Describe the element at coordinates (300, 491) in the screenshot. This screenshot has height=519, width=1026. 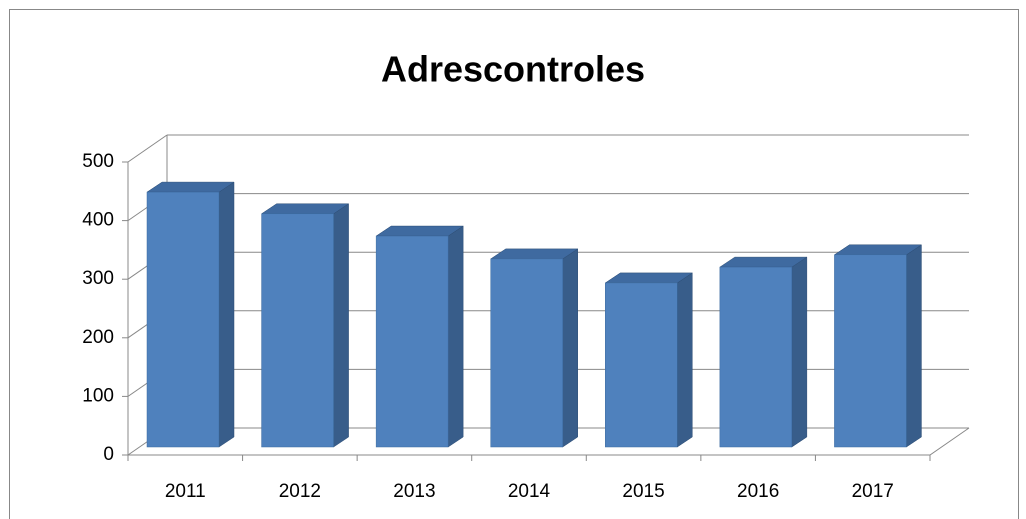
I see `x-tick-label: 2012` at that location.